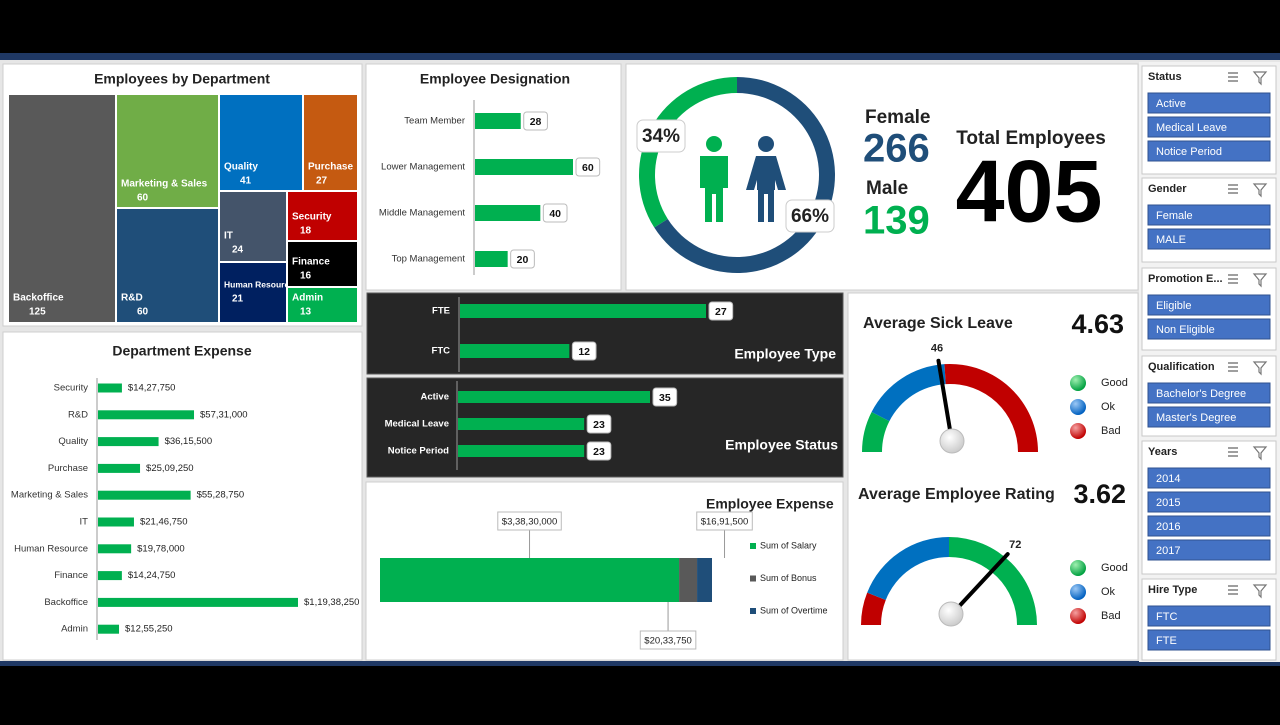 The height and width of the screenshot is (725, 1280). Describe the element at coordinates (1168, 551) in the screenshot. I see `slicer-item-label: 2017` at that location.